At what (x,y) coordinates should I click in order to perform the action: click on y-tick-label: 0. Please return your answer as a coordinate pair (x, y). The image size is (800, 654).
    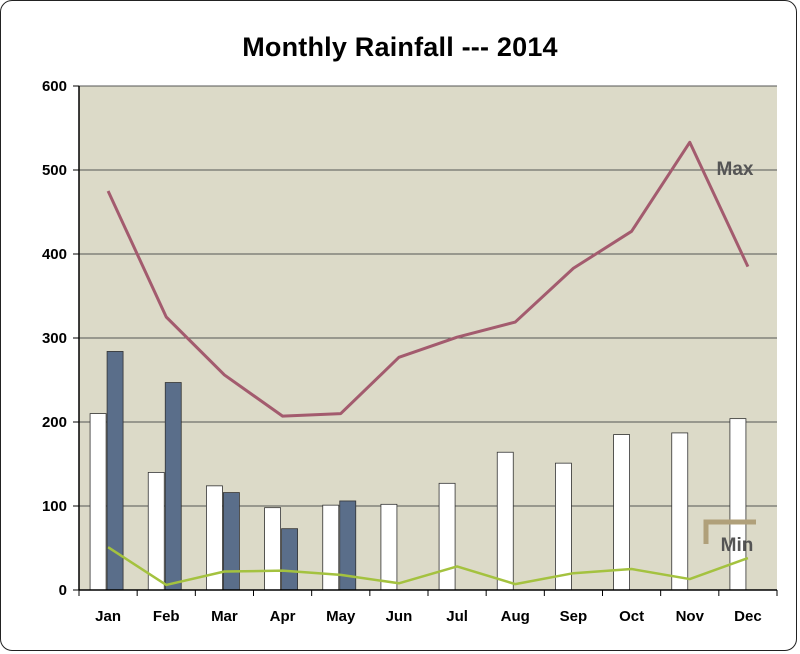
    Looking at the image, I should click on (63, 590).